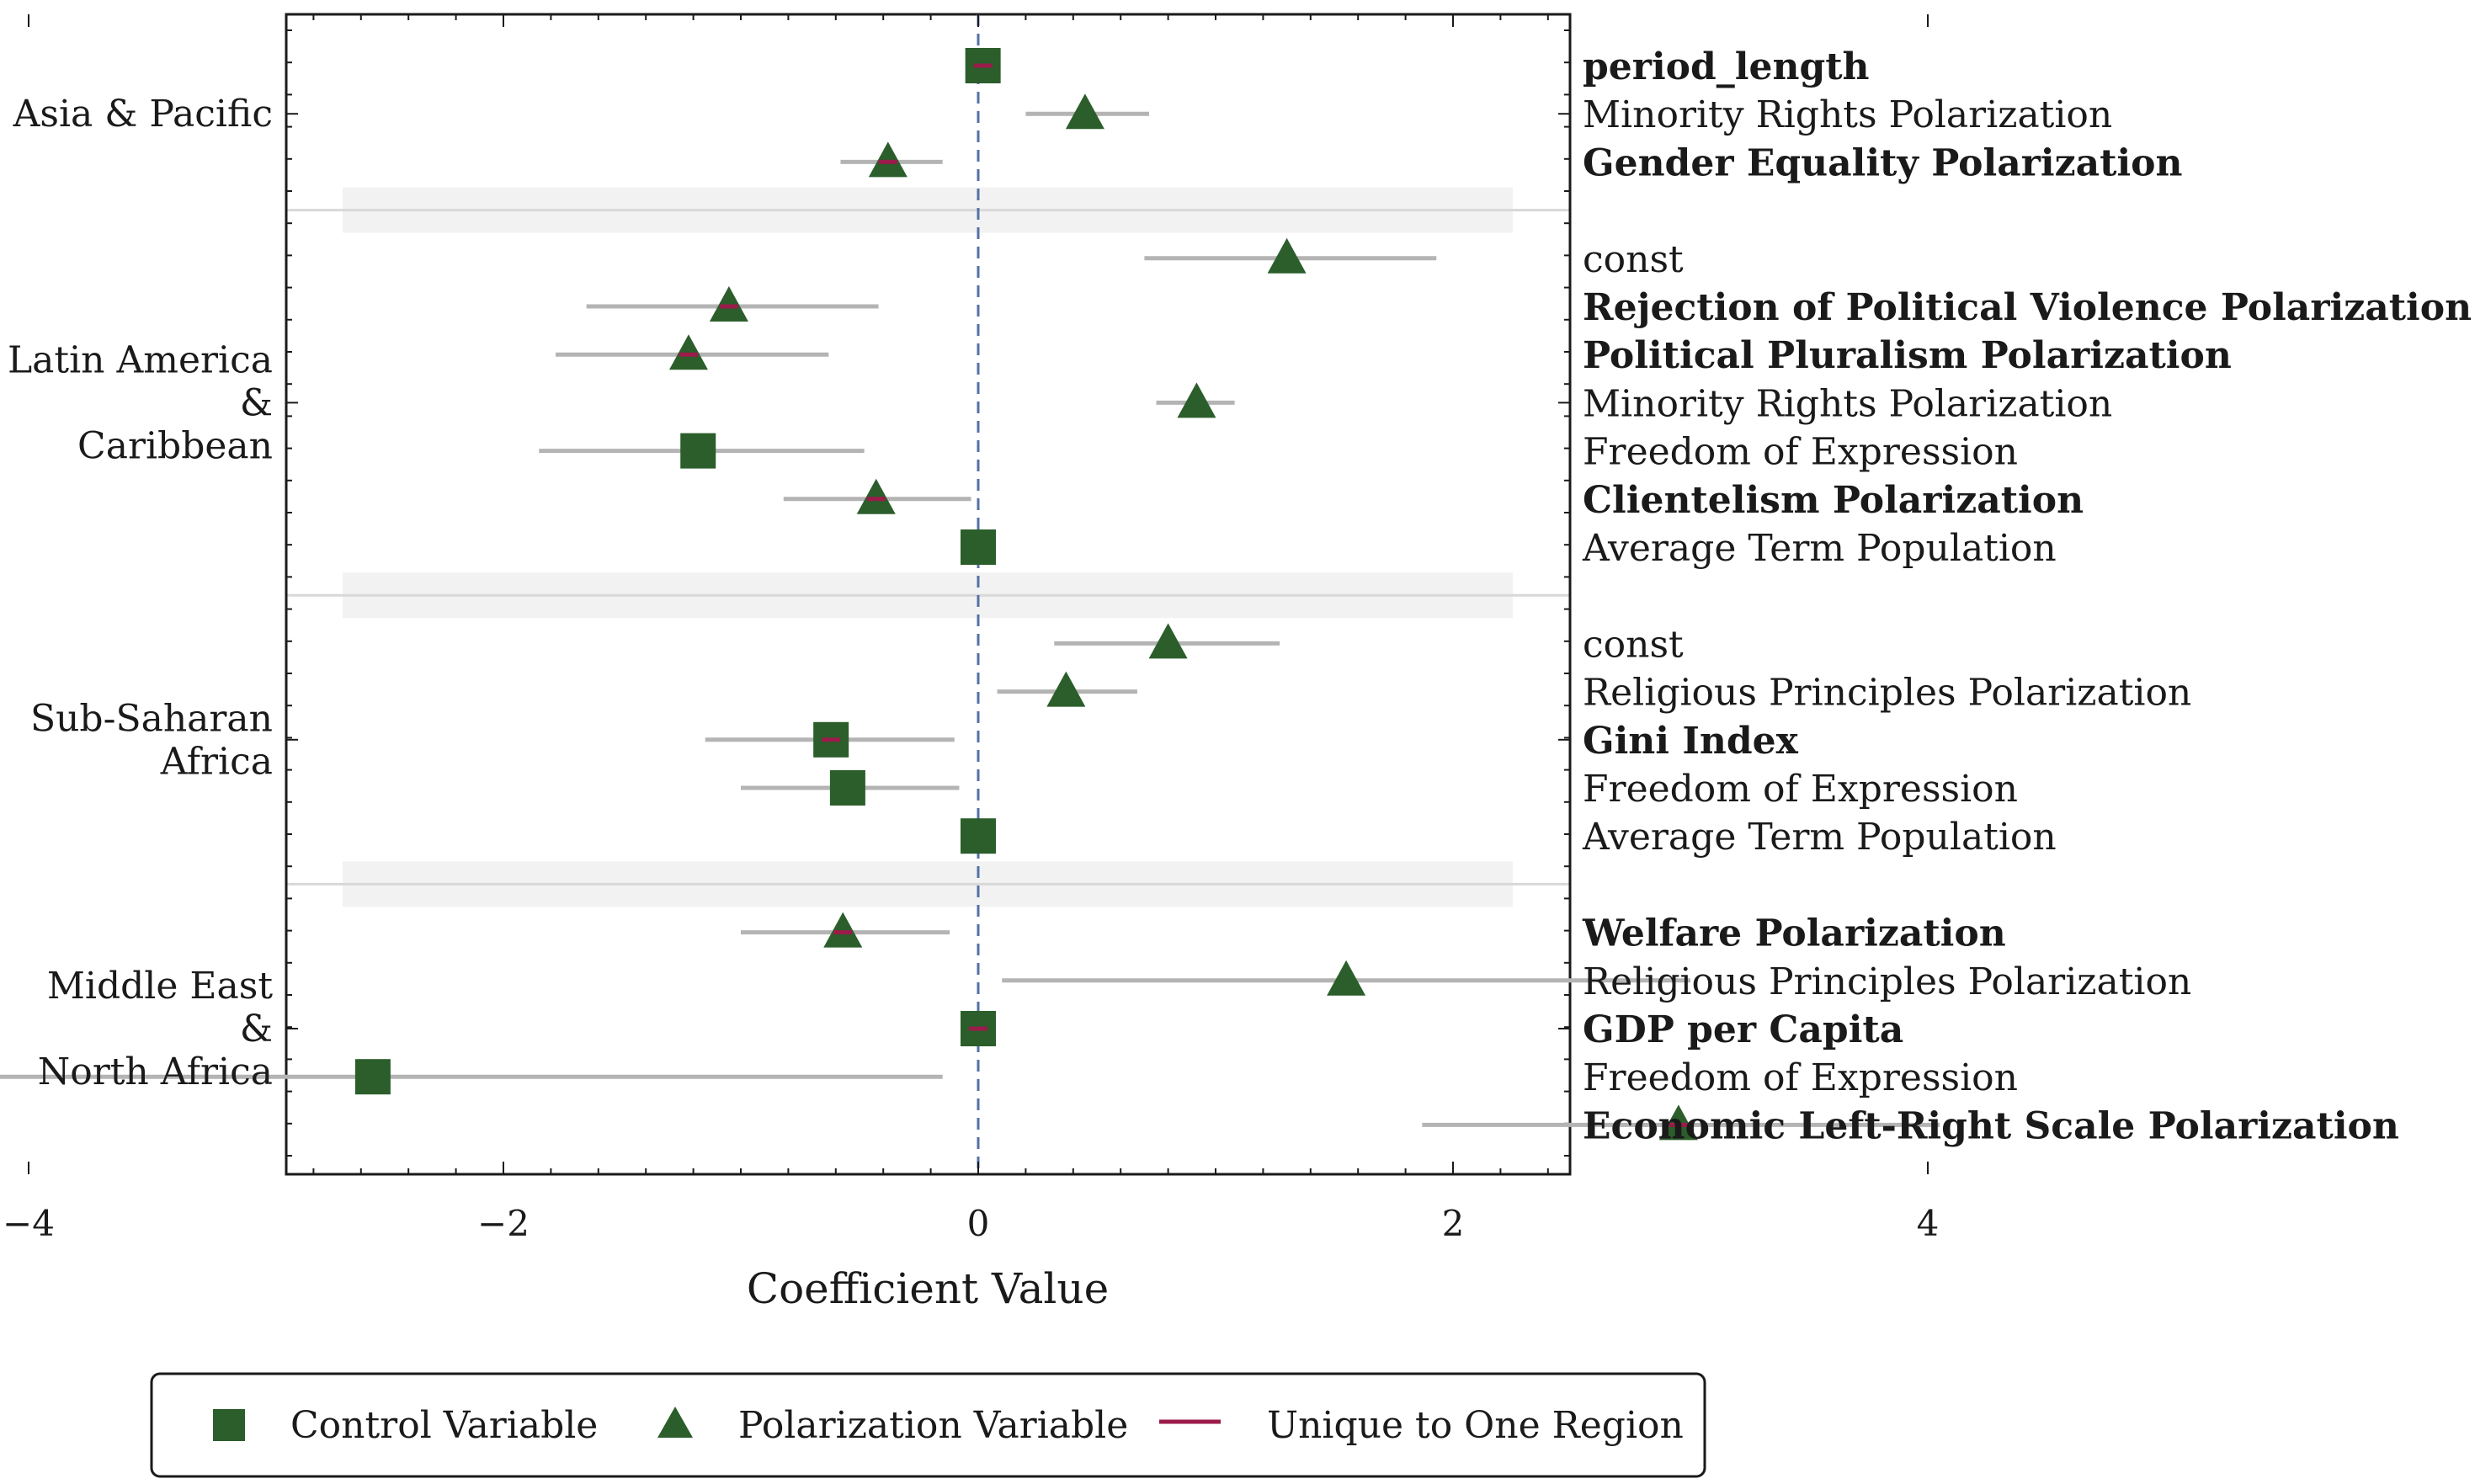 Image resolution: width=2475 pixels, height=1484 pixels. What do you see at coordinates (1819, 837) in the screenshot?
I see `variable-label-average-term-population-2: Average Term Population` at bounding box center [1819, 837].